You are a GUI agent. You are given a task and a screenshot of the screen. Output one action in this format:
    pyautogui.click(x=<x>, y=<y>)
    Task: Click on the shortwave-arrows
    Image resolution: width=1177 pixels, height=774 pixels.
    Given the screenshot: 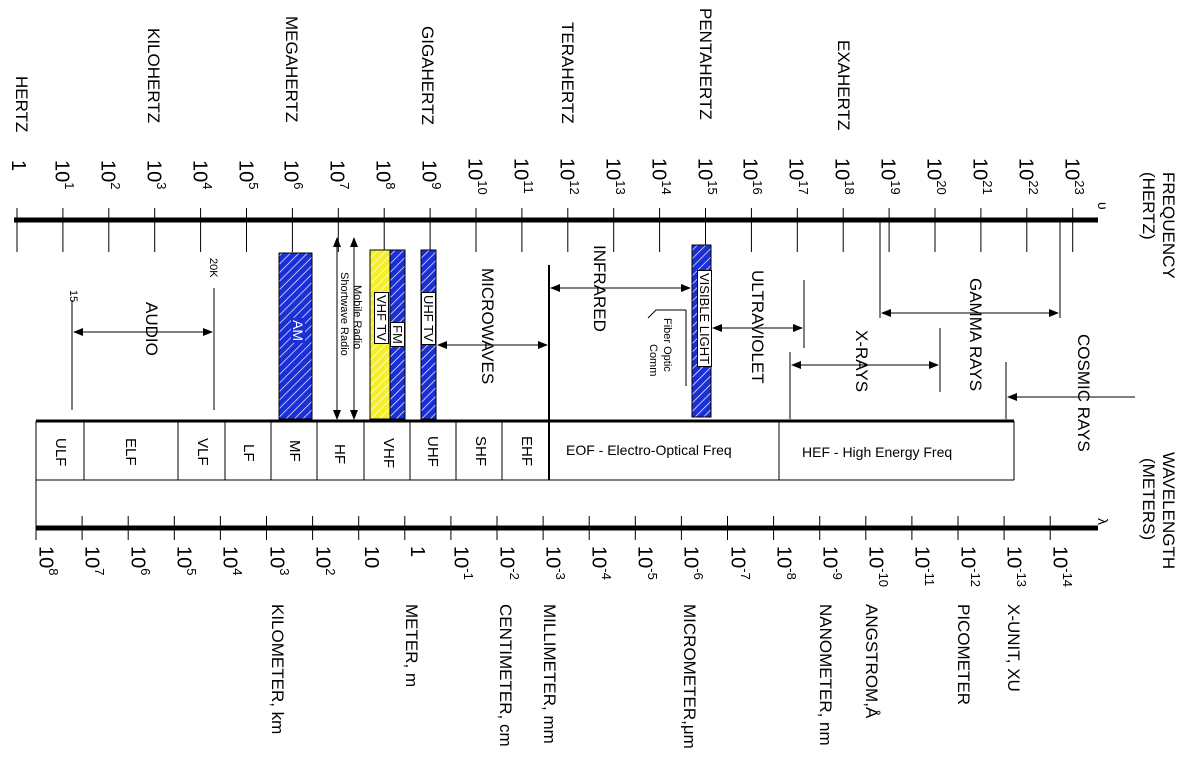 What is the action you would take?
    pyautogui.click(x=345, y=328)
    